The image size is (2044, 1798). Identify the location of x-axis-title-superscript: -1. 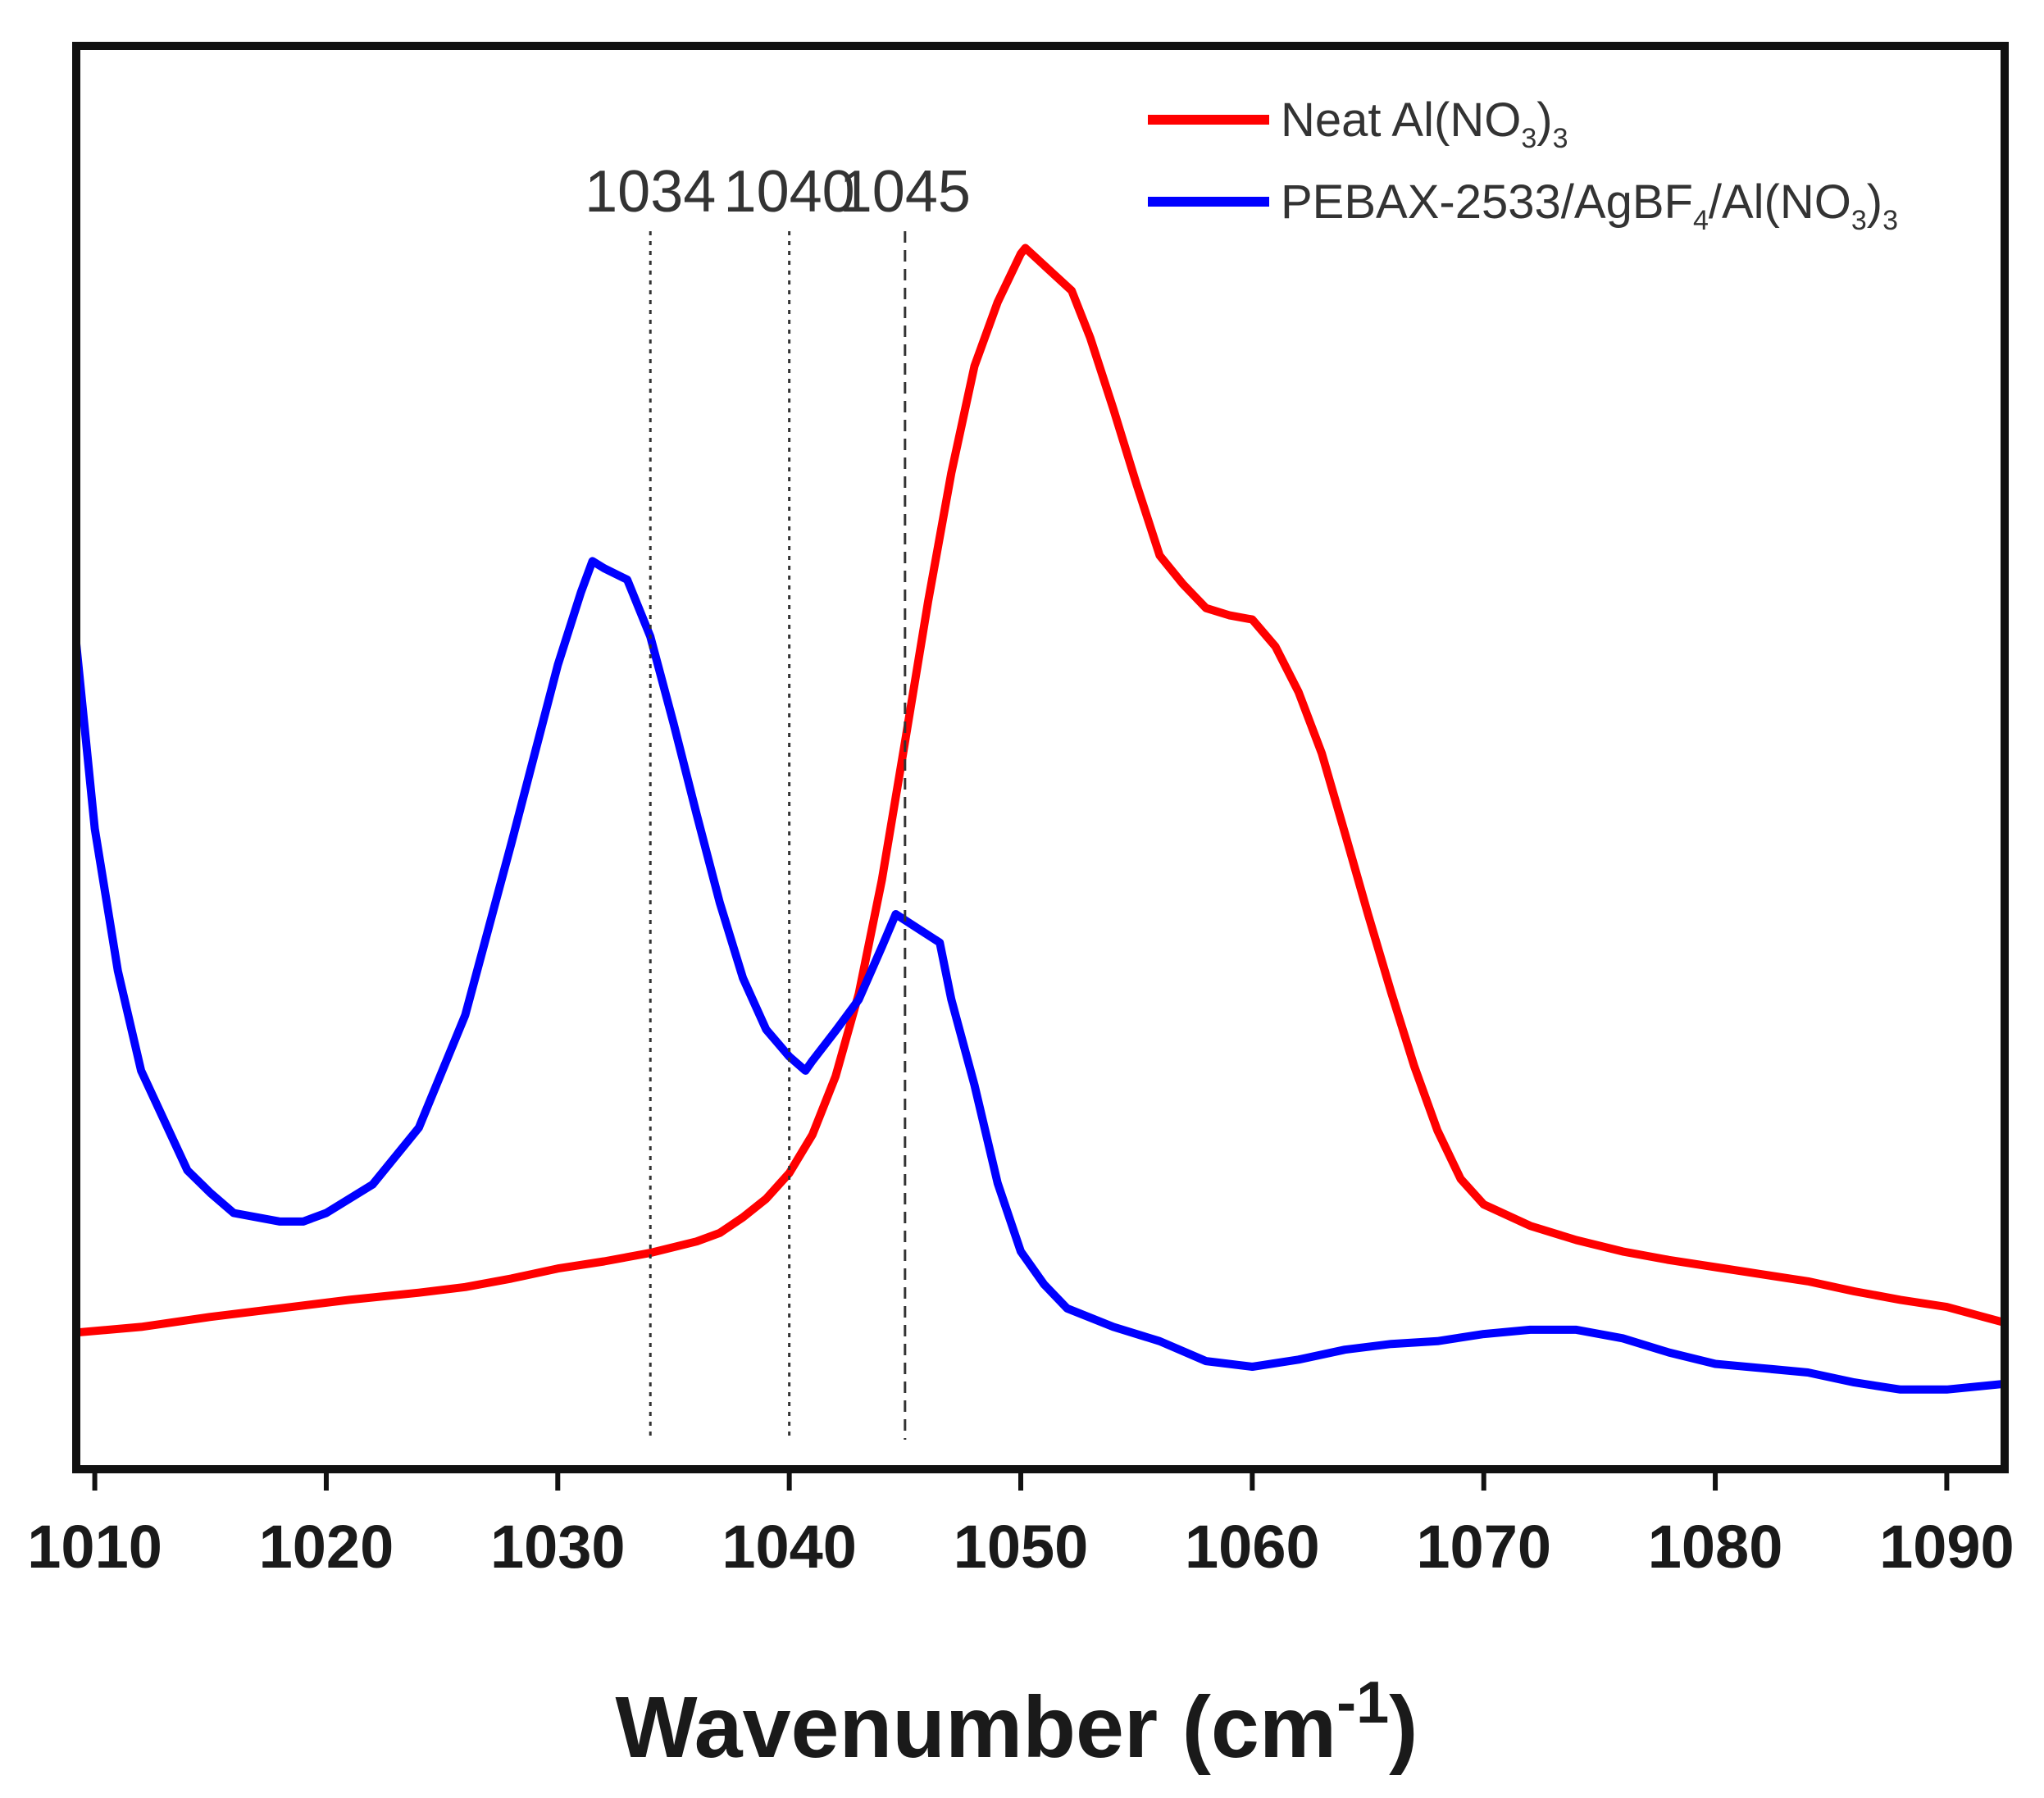
(1362, 1703).